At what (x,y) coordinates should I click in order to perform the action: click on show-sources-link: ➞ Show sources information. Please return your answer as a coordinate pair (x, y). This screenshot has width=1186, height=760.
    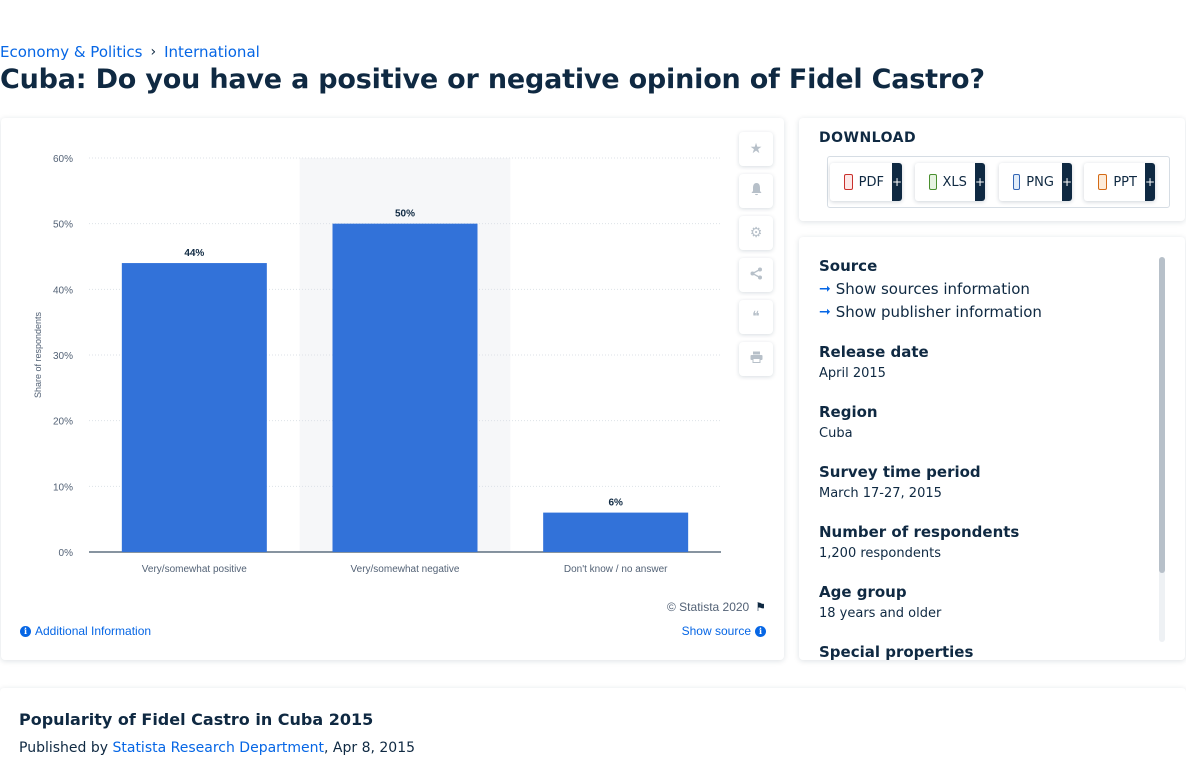
    Looking at the image, I should click on (986, 289).